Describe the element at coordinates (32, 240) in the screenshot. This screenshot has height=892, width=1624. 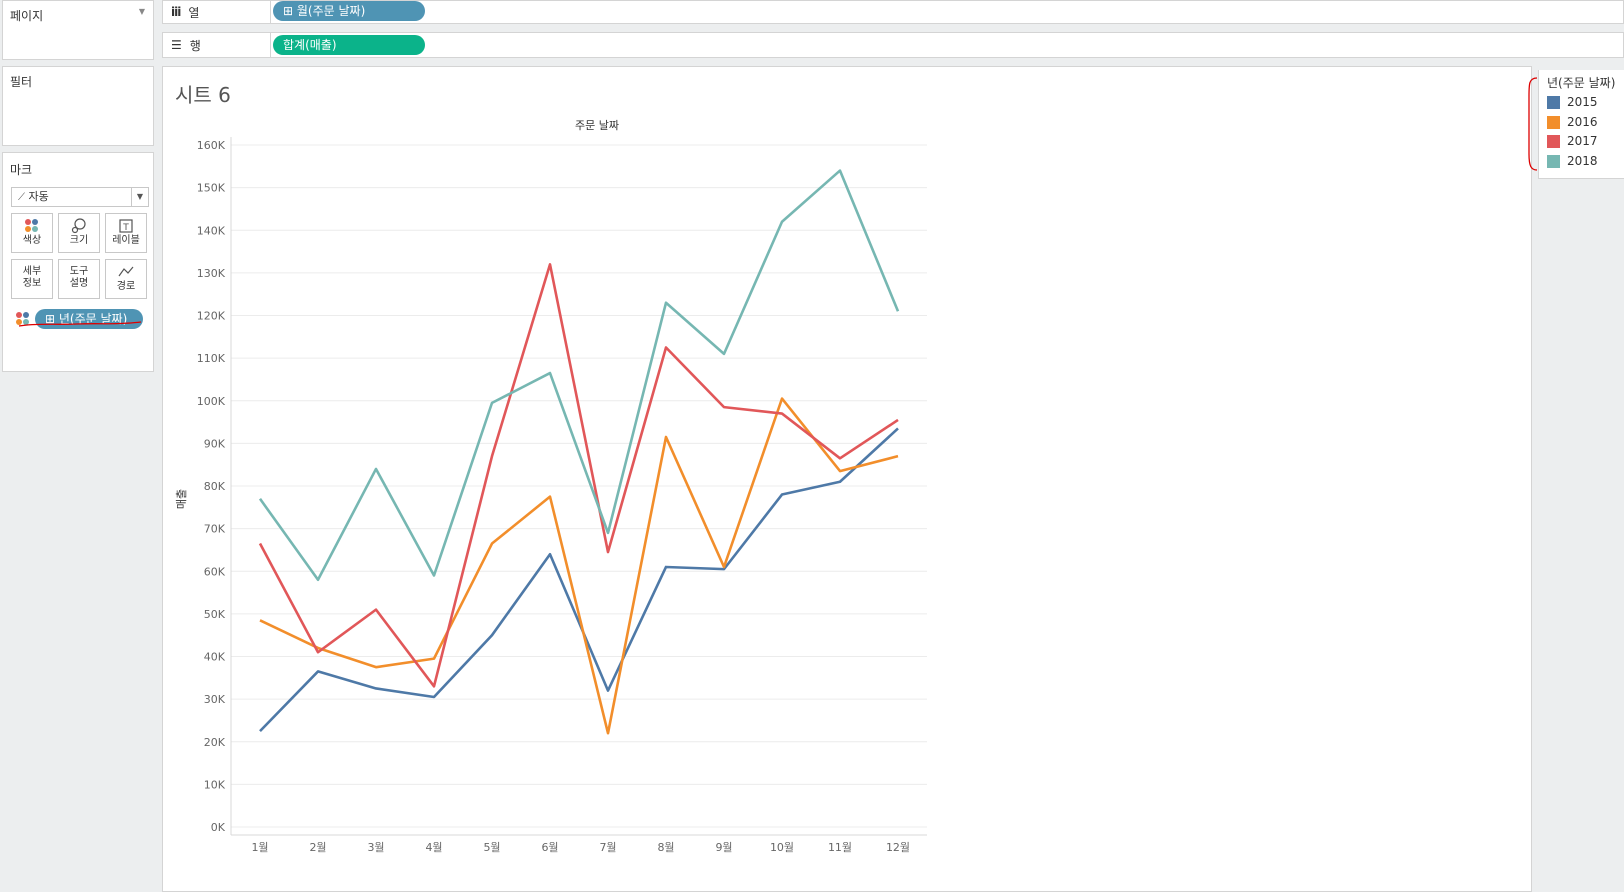
I see `color-button-label: 색상` at that location.